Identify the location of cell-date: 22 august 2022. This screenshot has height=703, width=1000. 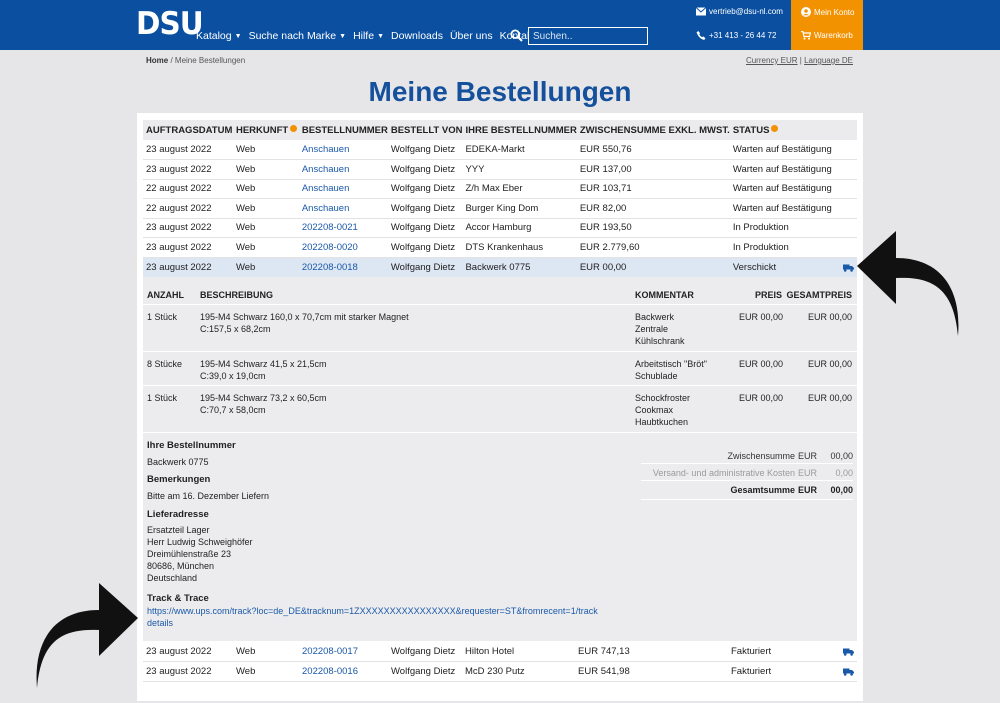
(188, 208).